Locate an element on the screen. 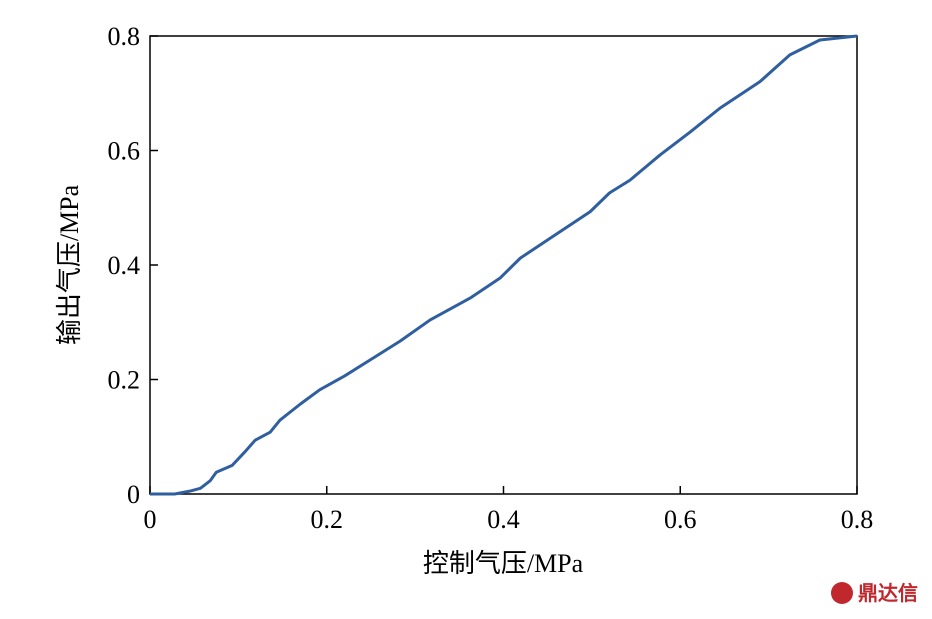 The width and height of the screenshot is (932, 619). y-tick-label: 0.8 is located at coordinates (124, 36).